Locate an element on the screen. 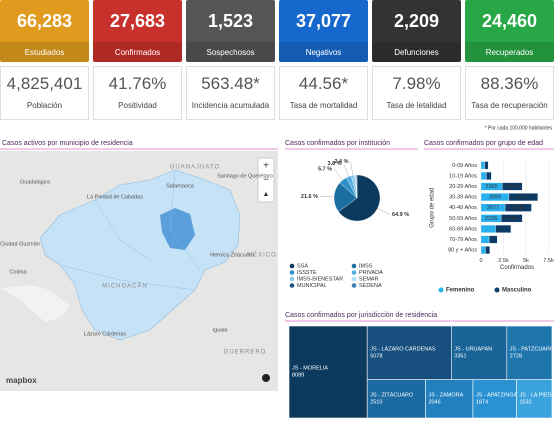  bar-label: 3212 is located at coordinates (523, 198).